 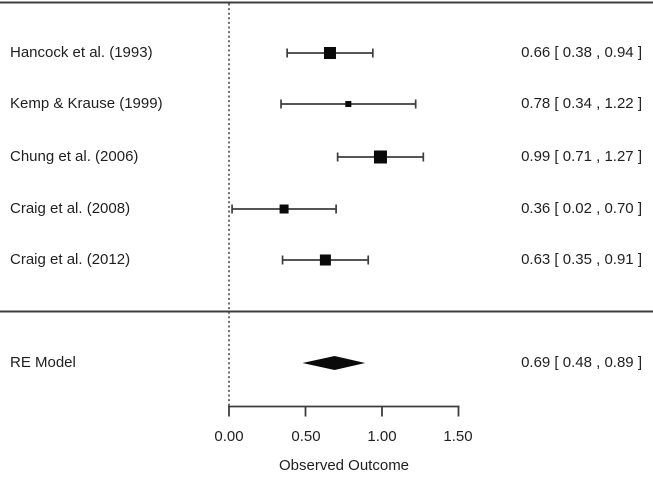 I want to click on study-label: Kemp & Krause (1999), so click(x=86, y=103).